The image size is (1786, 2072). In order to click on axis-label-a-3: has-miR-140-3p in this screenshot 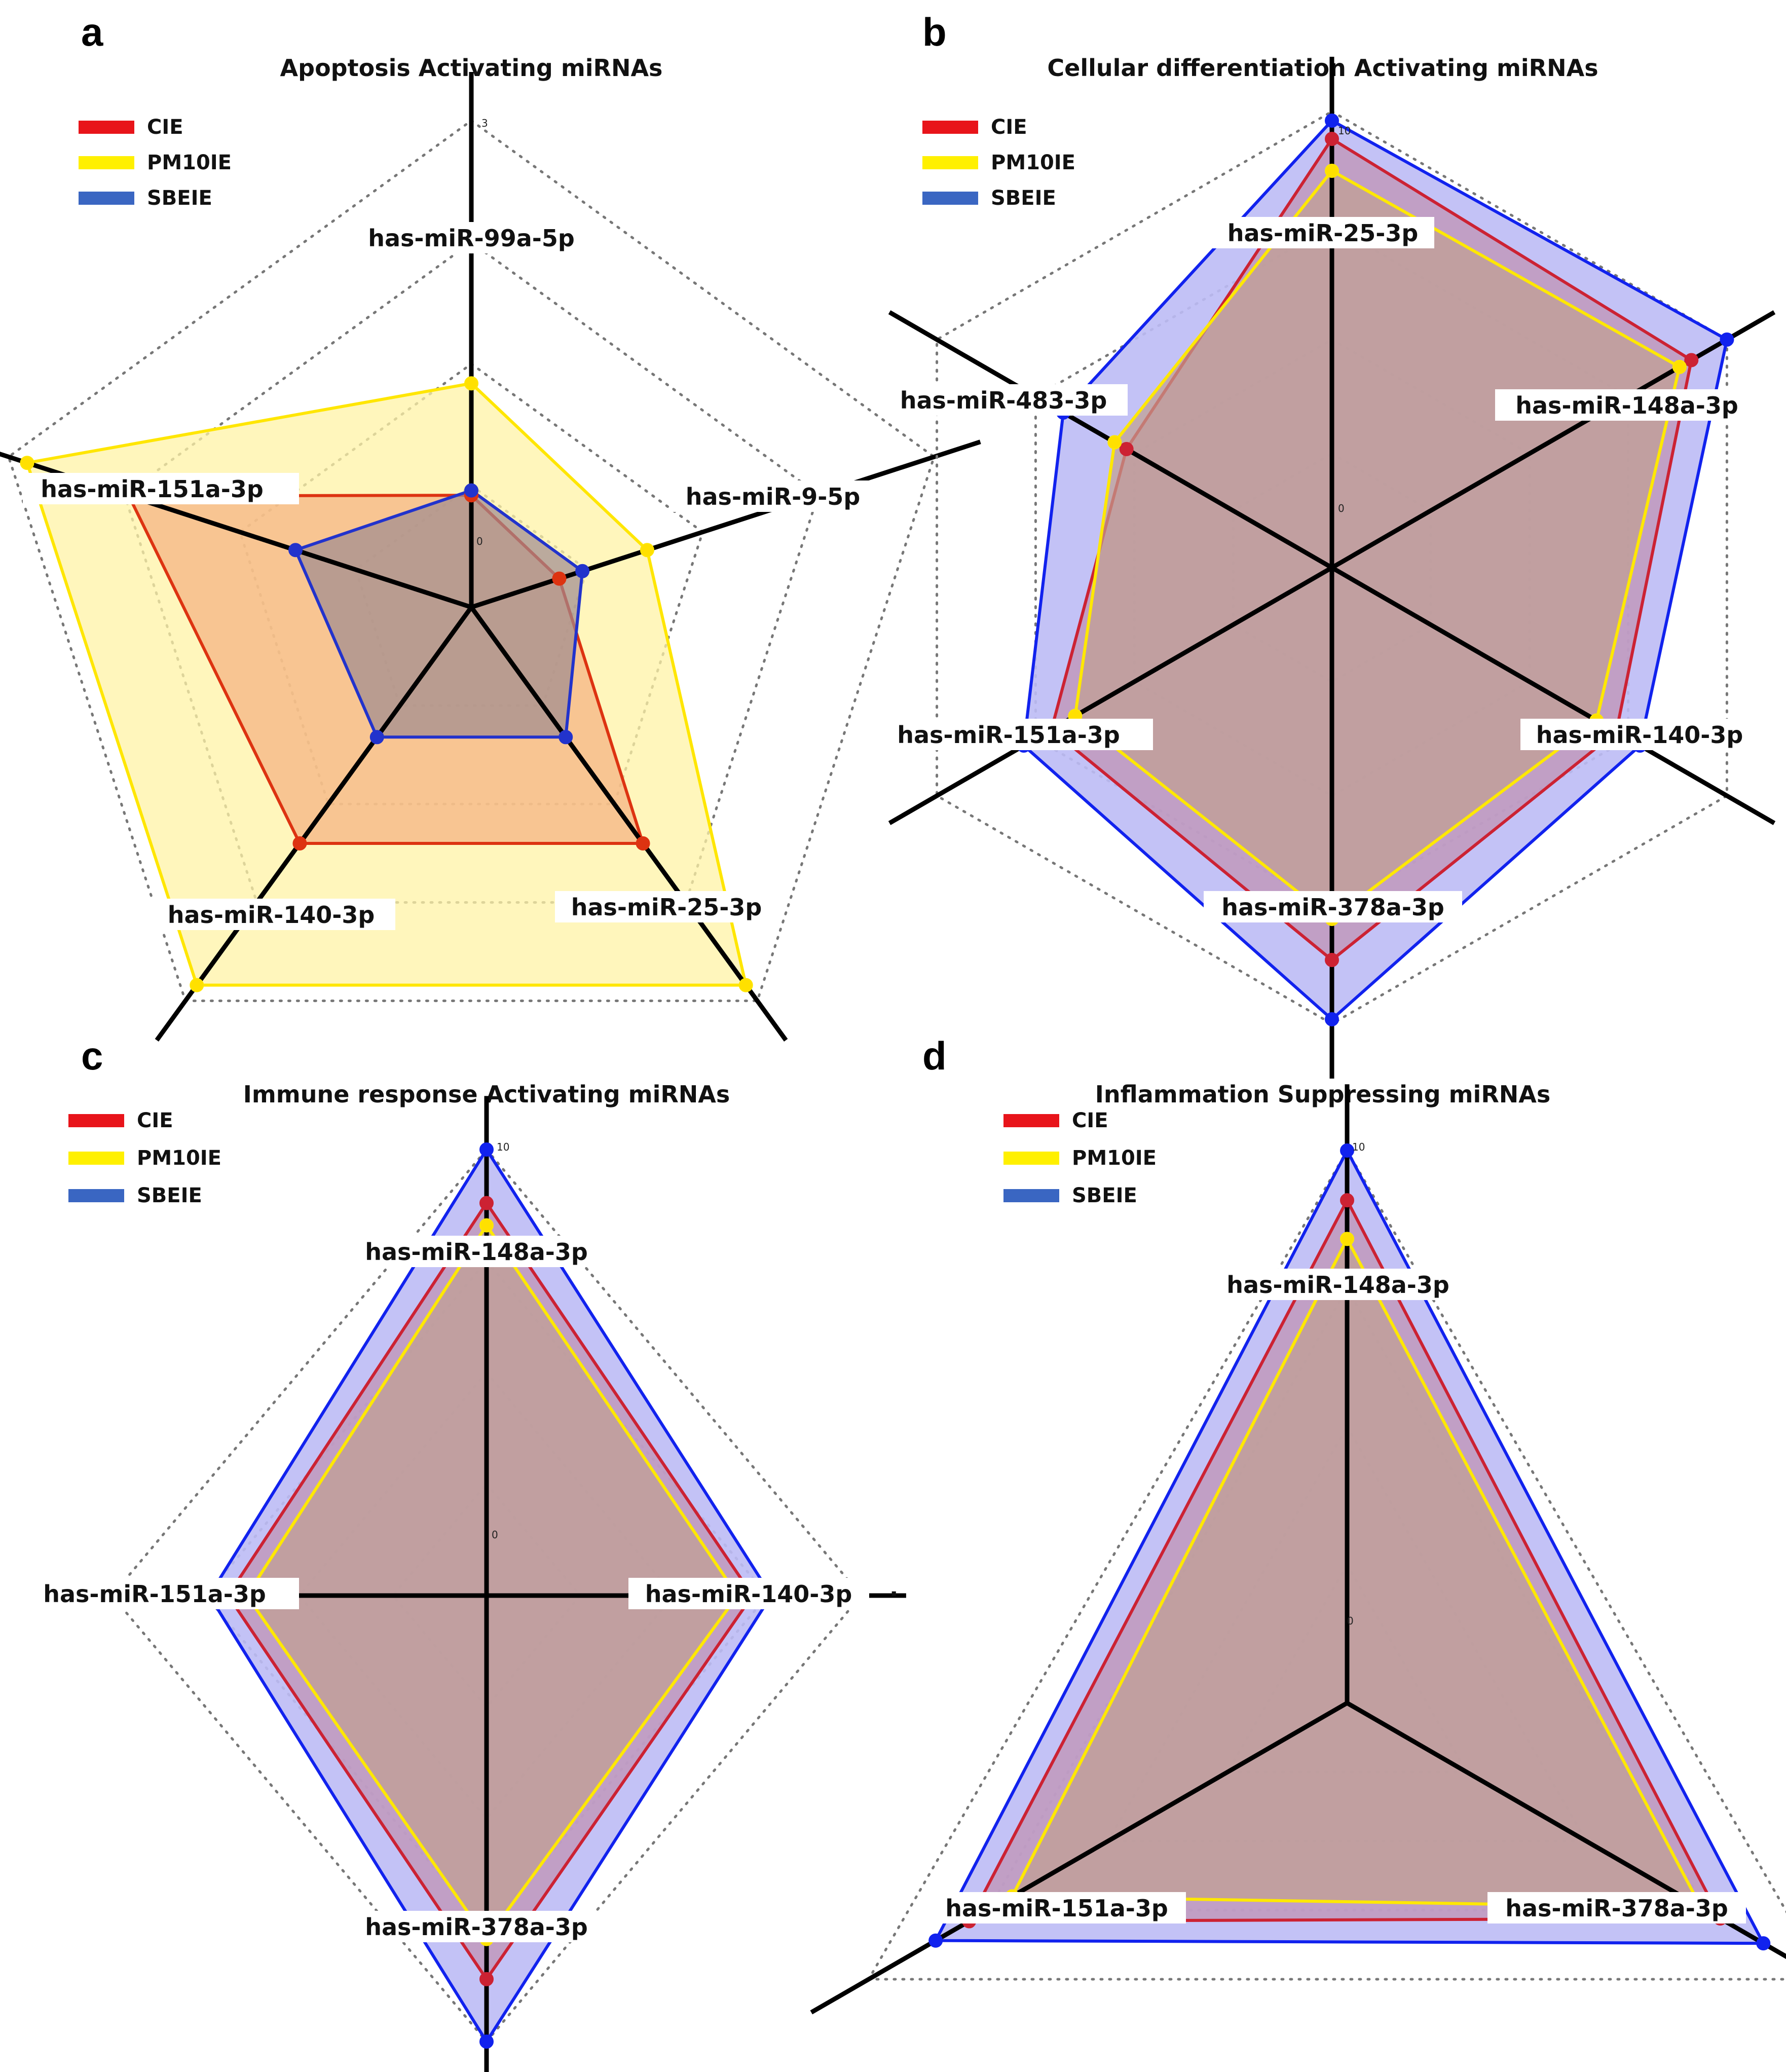, I will do `click(271, 915)`.